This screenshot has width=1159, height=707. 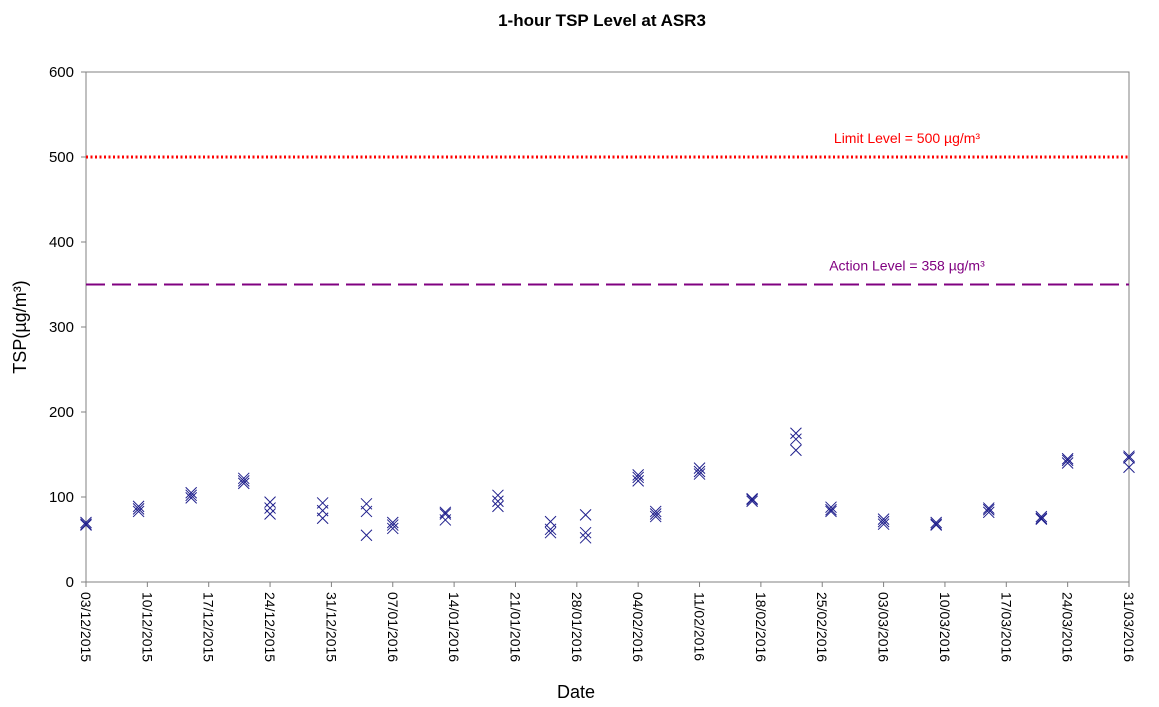 What do you see at coordinates (61, 72) in the screenshot?
I see `y-tick-label: 600` at bounding box center [61, 72].